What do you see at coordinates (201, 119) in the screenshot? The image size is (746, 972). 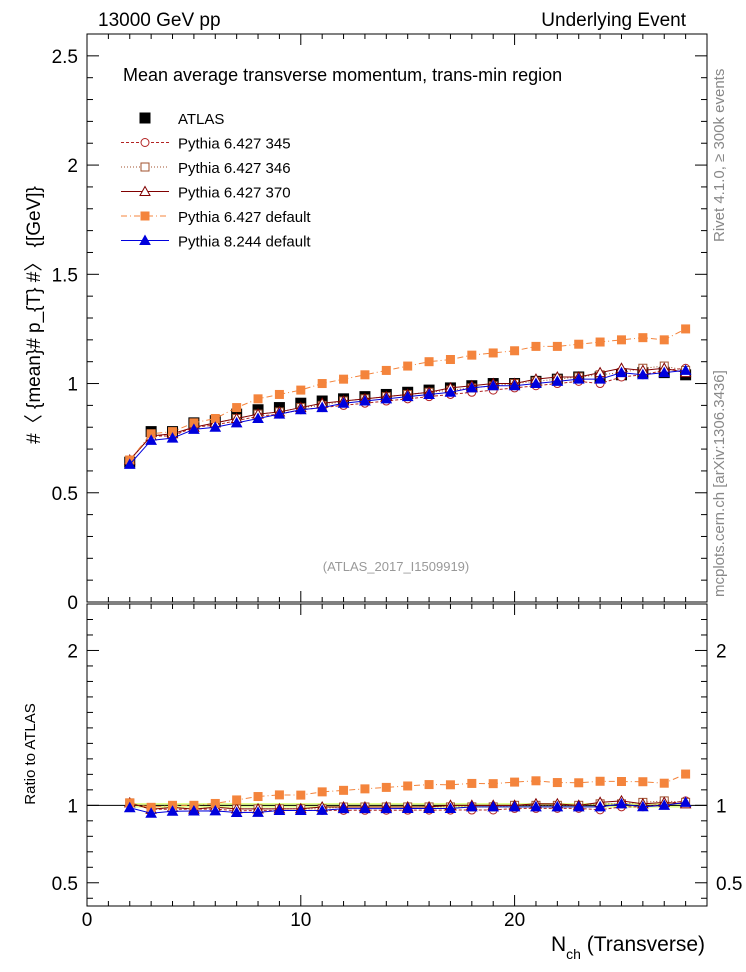 I see `legend-label: ATLAS` at bounding box center [201, 119].